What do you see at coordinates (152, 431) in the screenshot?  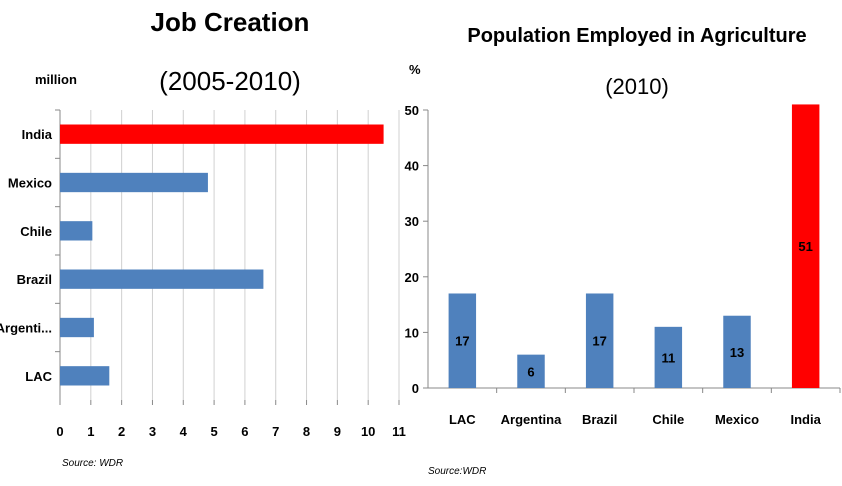 I see `left-tick-label-x: 3` at bounding box center [152, 431].